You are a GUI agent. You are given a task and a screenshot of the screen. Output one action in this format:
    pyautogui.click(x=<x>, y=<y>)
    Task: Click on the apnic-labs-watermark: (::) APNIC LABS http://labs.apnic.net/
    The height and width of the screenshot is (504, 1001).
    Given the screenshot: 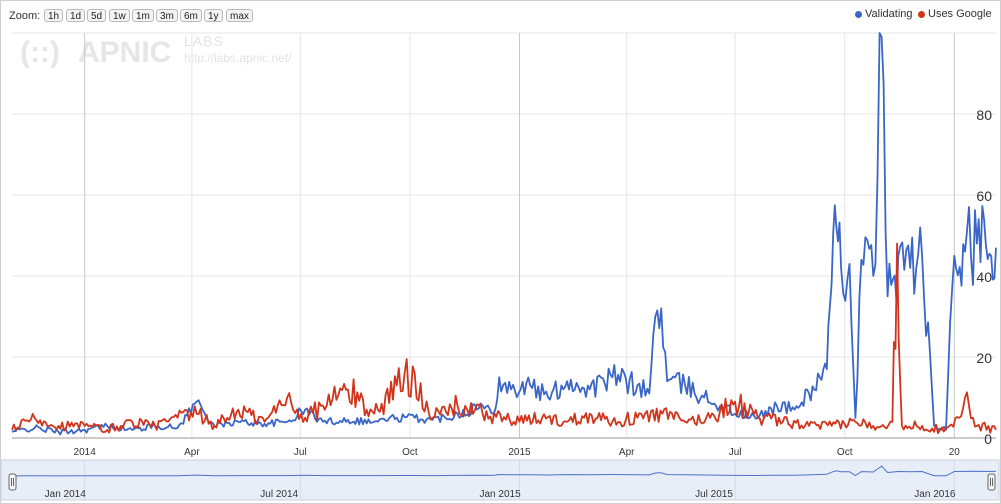 What is the action you would take?
    pyautogui.click(x=156, y=51)
    